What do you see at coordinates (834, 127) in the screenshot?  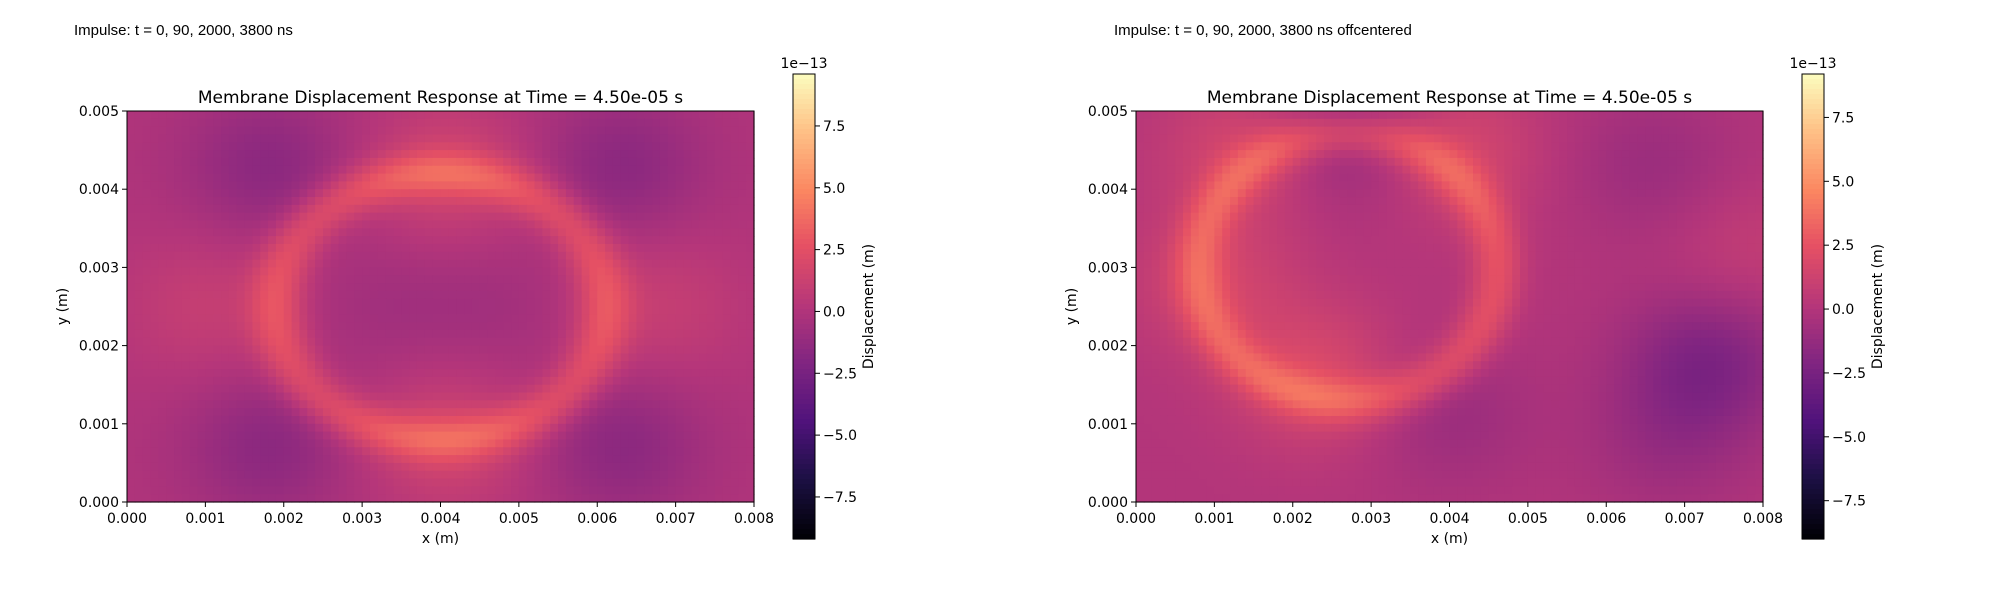 I see `colorbar-tick-label: 7.5` at bounding box center [834, 127].